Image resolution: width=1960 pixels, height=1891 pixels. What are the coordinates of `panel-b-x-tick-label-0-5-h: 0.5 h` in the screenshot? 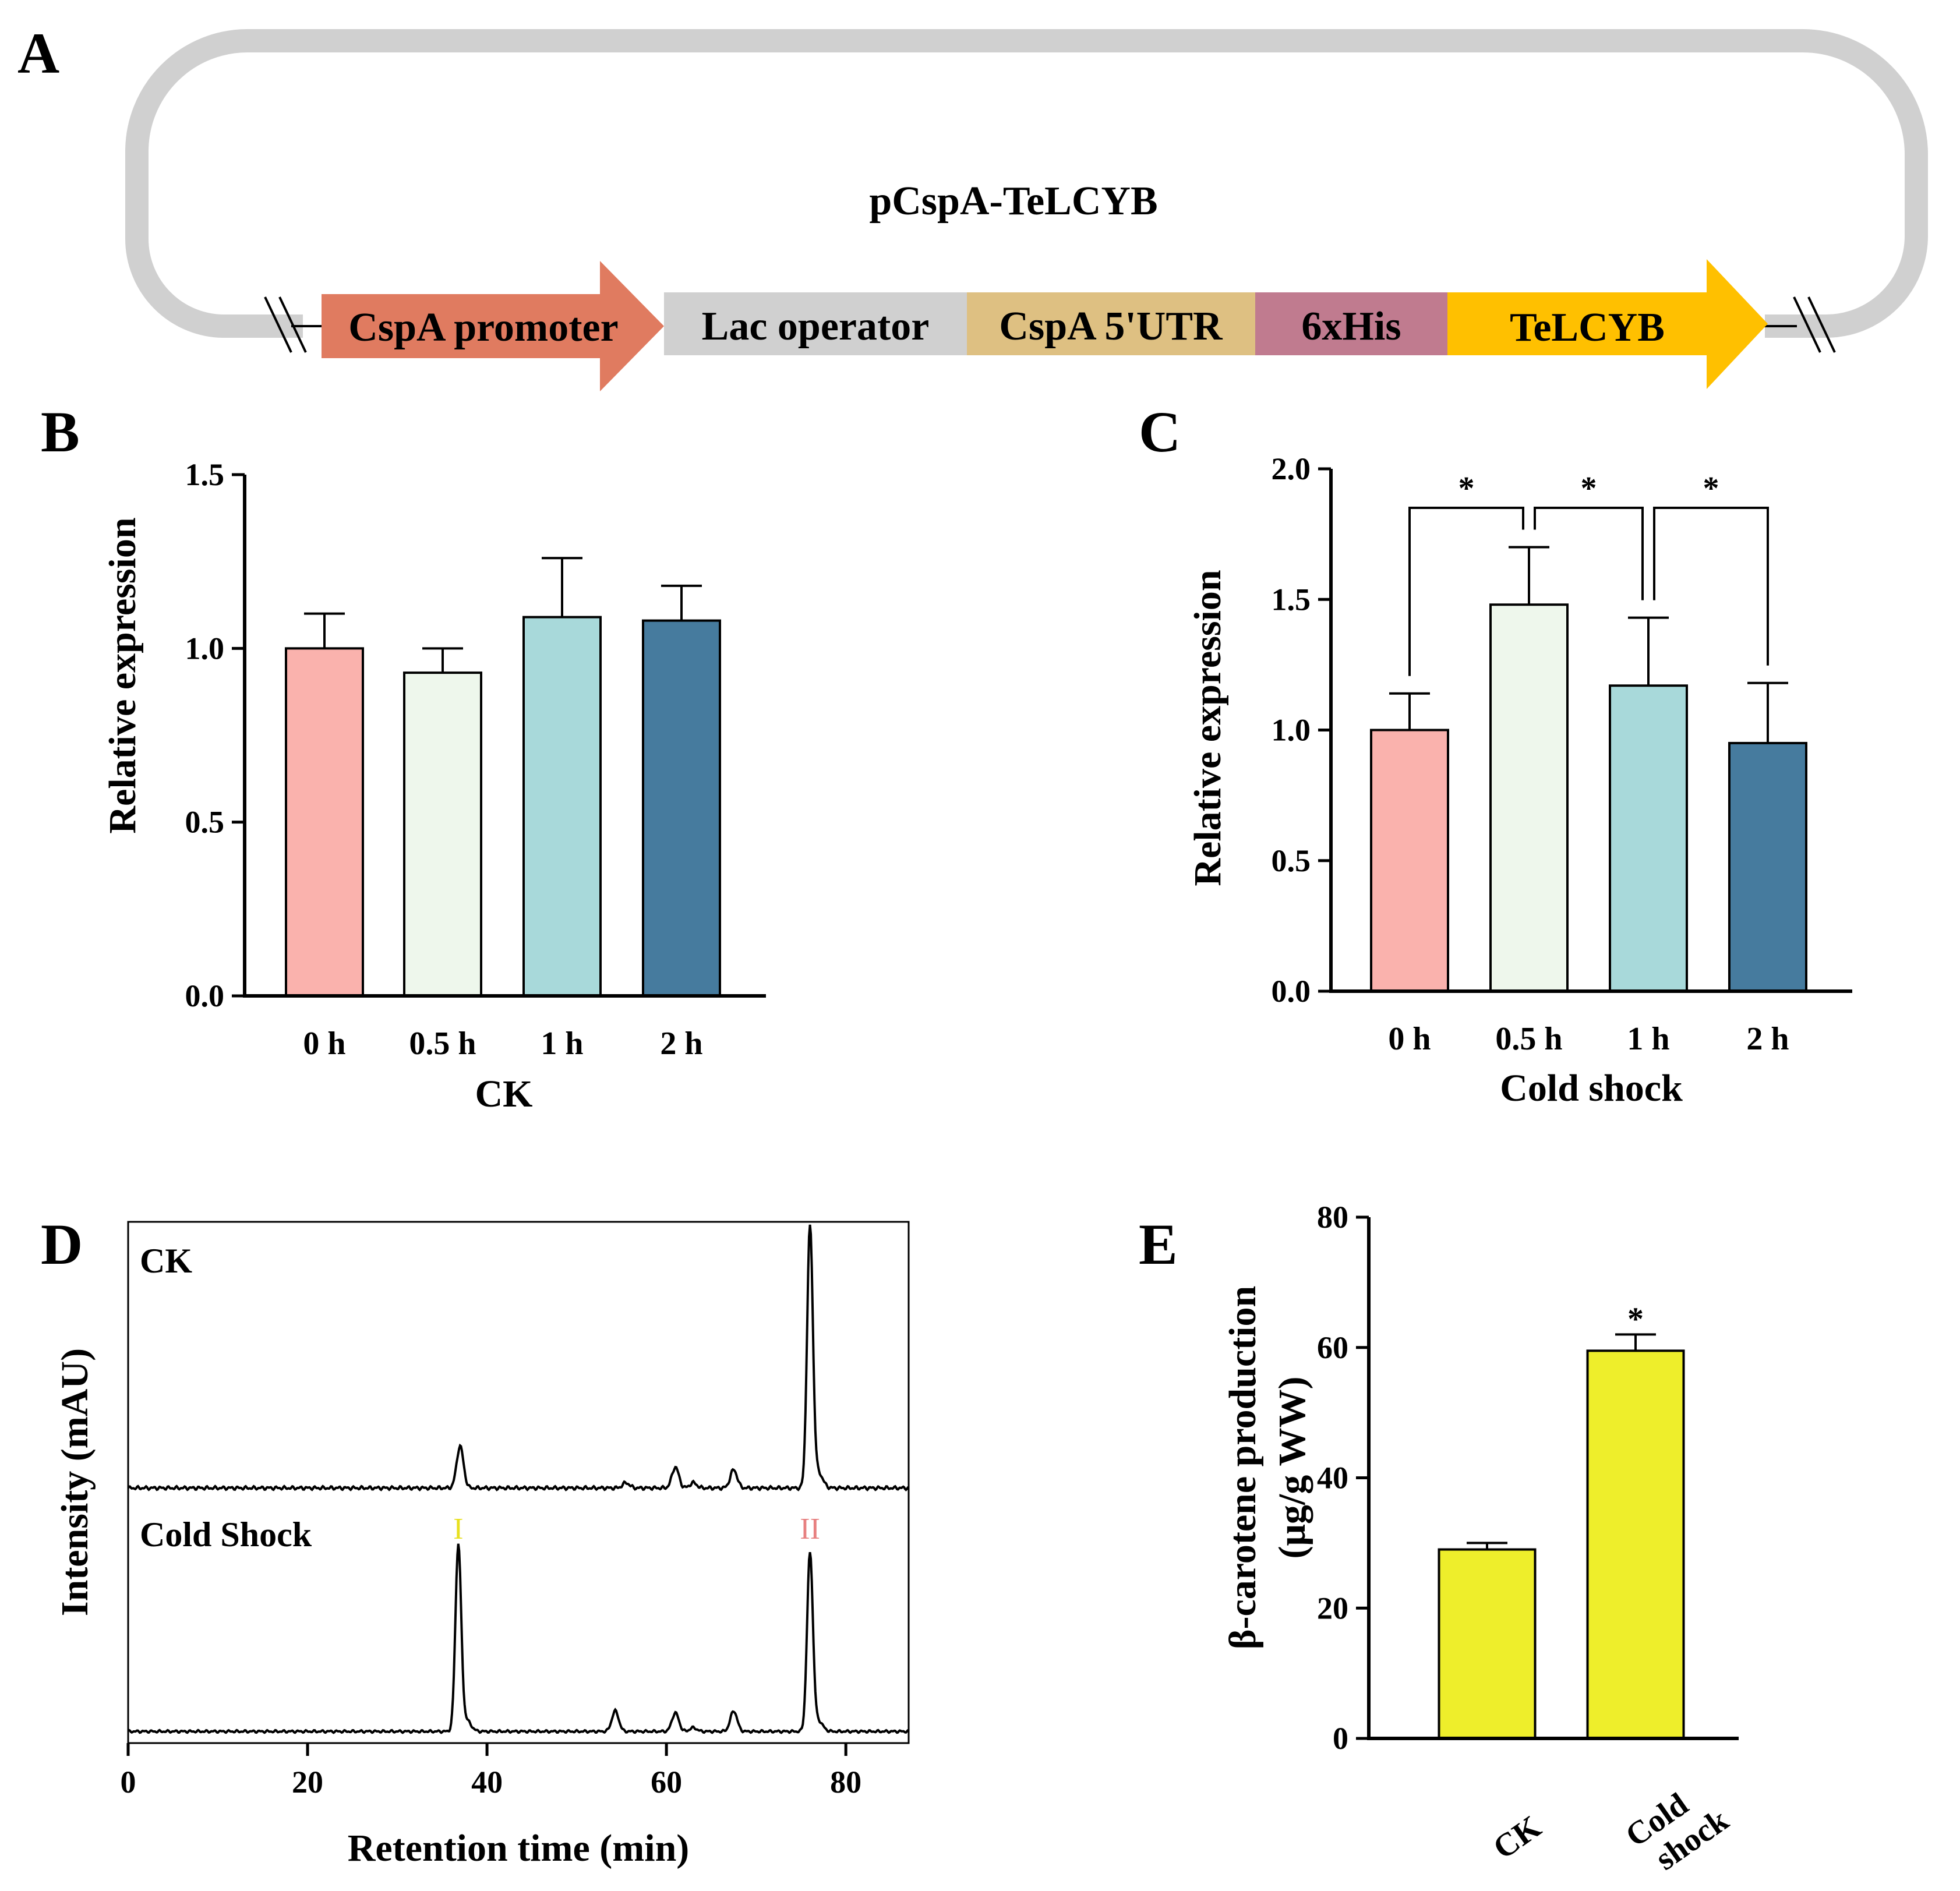 It's located at (443, 1044).